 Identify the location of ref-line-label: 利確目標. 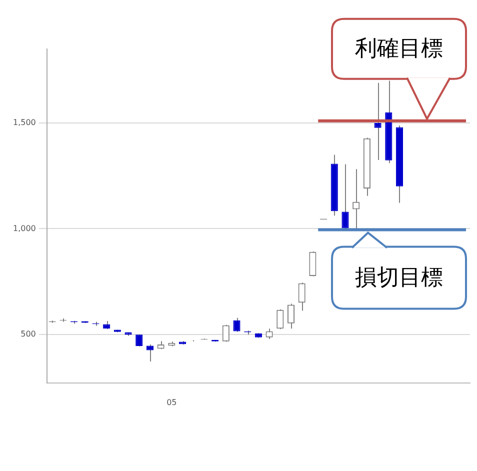
(399, 49).